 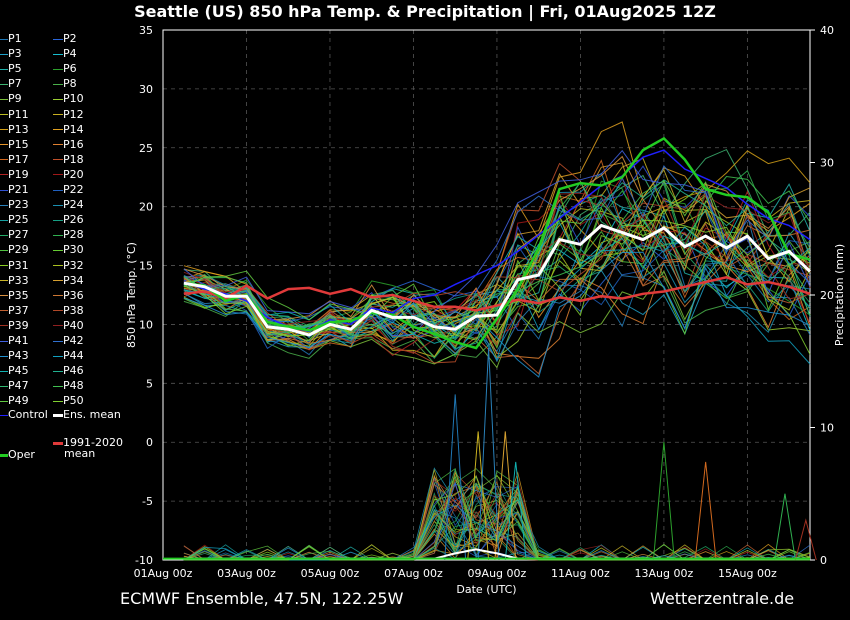 What do you see at coordinates (73, 340) in the screenshot?
I see `legend-label: P42` at bounding box center [73, 340].